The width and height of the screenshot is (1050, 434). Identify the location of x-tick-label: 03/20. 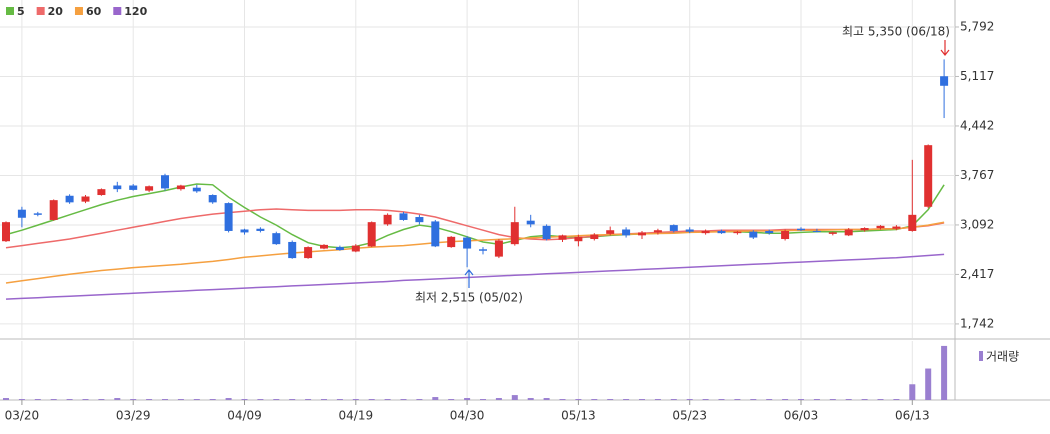
(22, 416).